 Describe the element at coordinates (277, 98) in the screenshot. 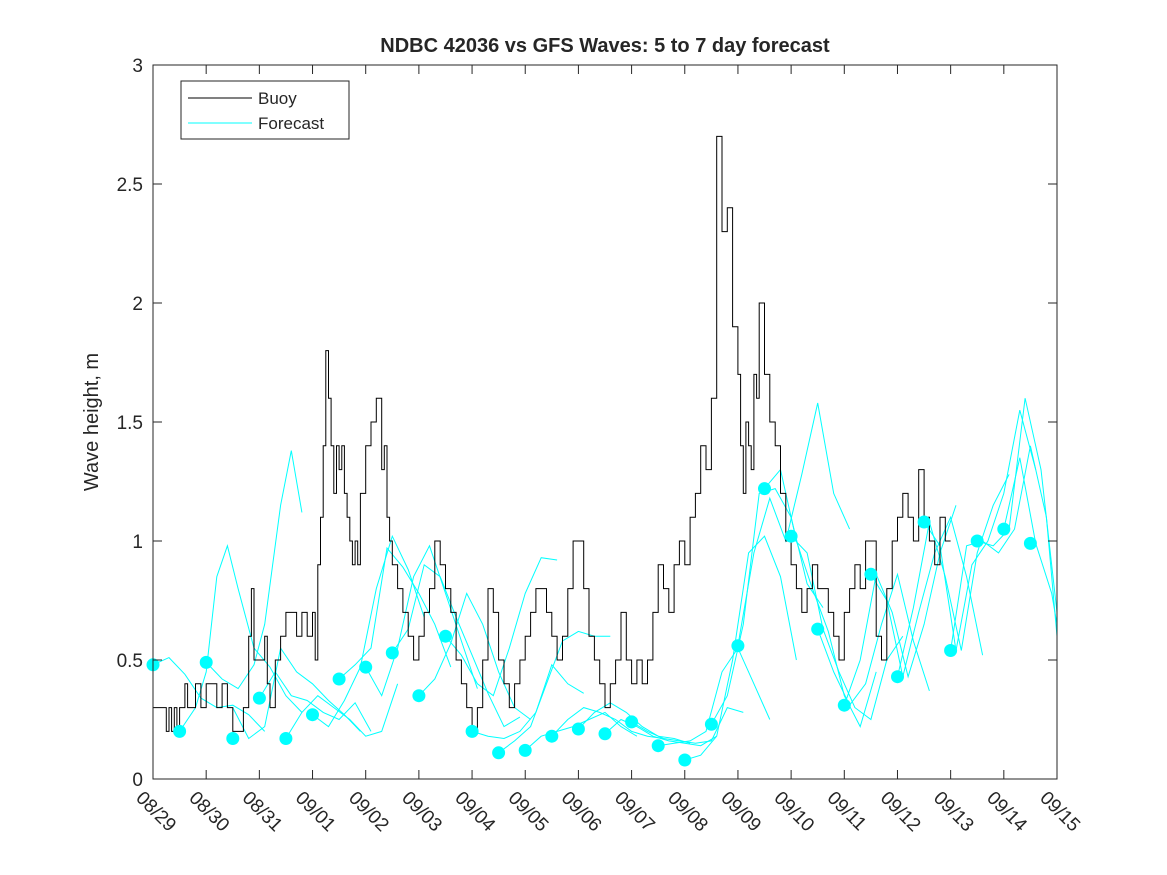

I see `legend-buoy-label: Buoy` at that location.